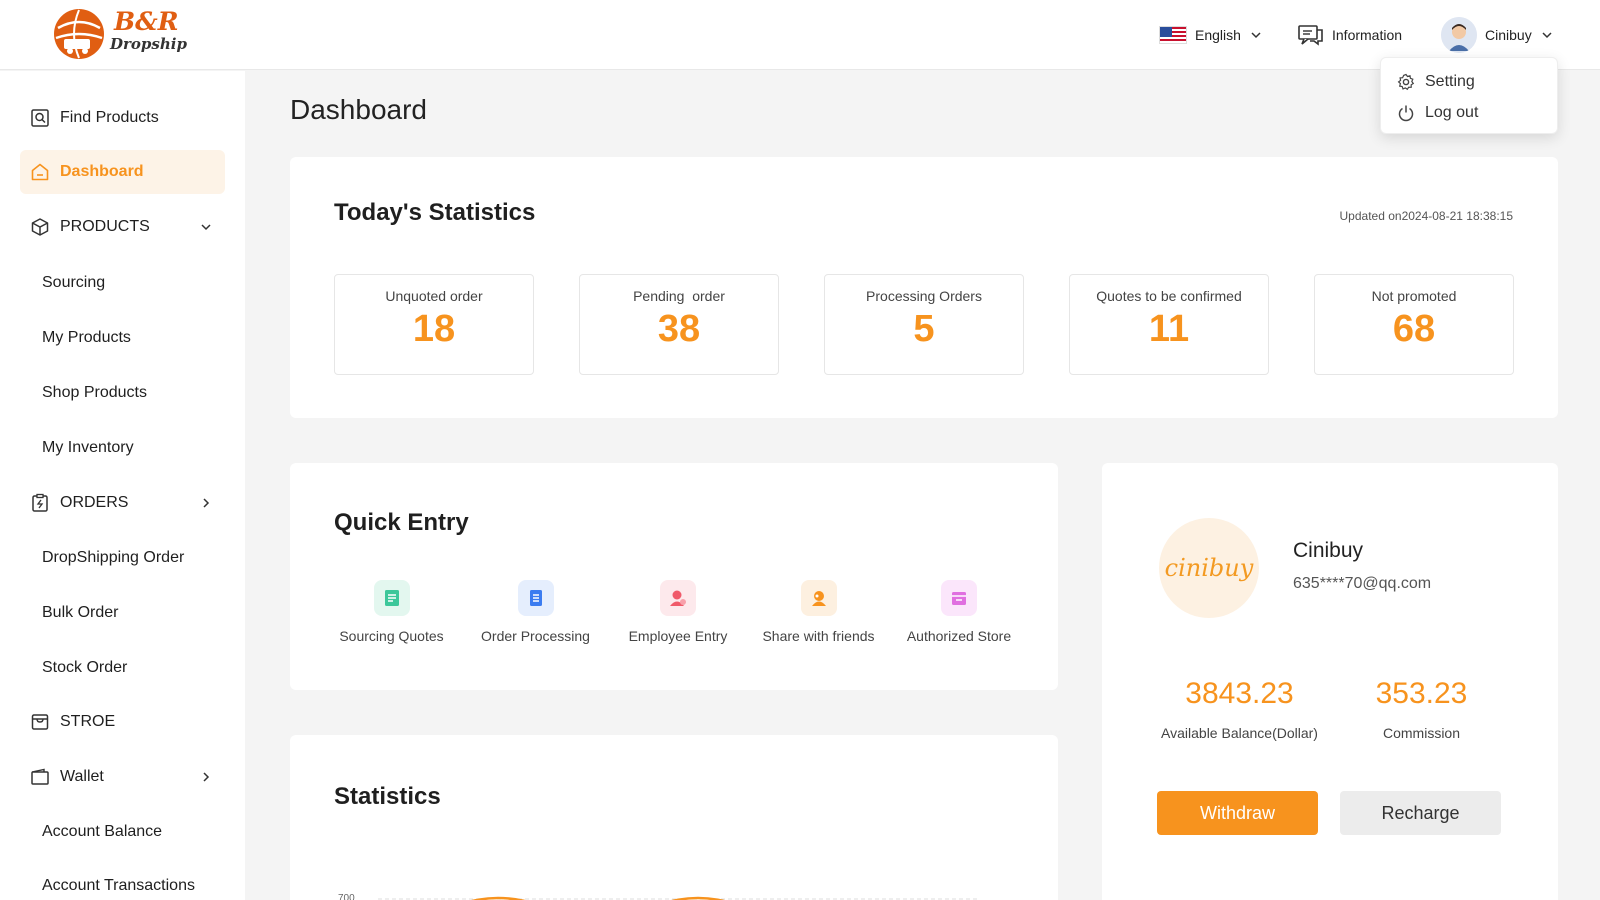  What do you see at coordinates (94, 392) in the screenshot?
I see `sidebar-item-label: Shop Products` at bounding box center [94, 392].